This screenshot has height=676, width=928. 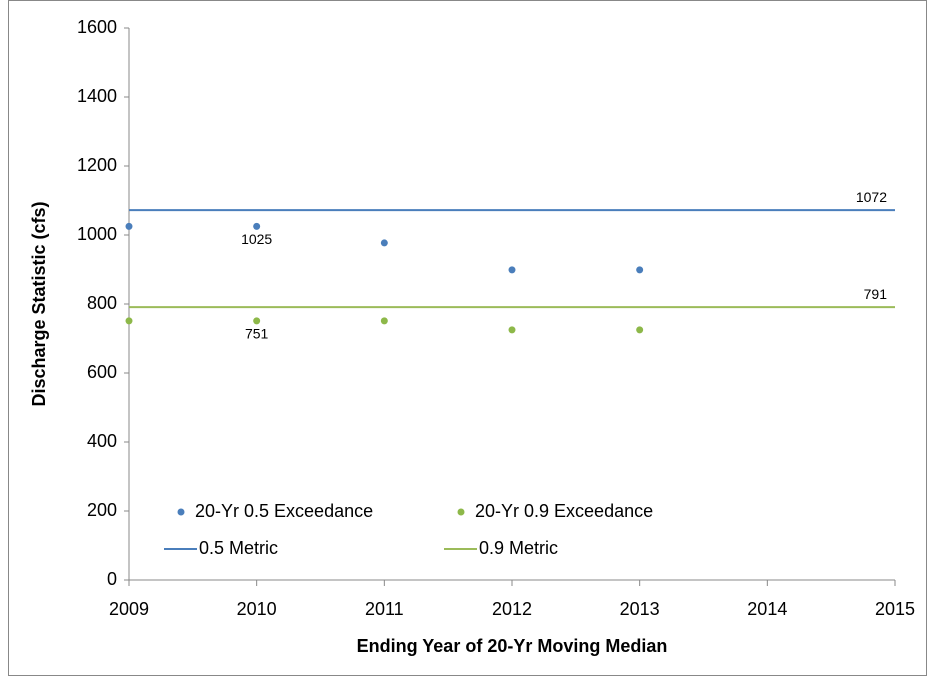 What do you see at coordinates (564, 511) in the screenshot?
I see `legend-label: 20-Yr 0.9 Exceedance` at bounding box center [564, 511].